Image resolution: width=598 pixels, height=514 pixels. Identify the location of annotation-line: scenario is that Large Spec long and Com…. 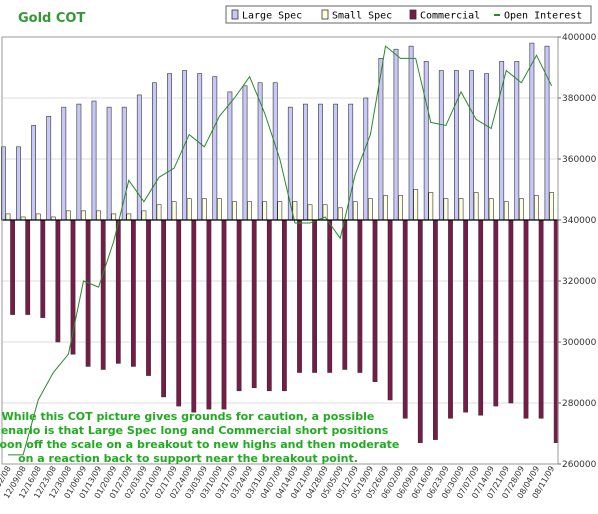
(194, 430).